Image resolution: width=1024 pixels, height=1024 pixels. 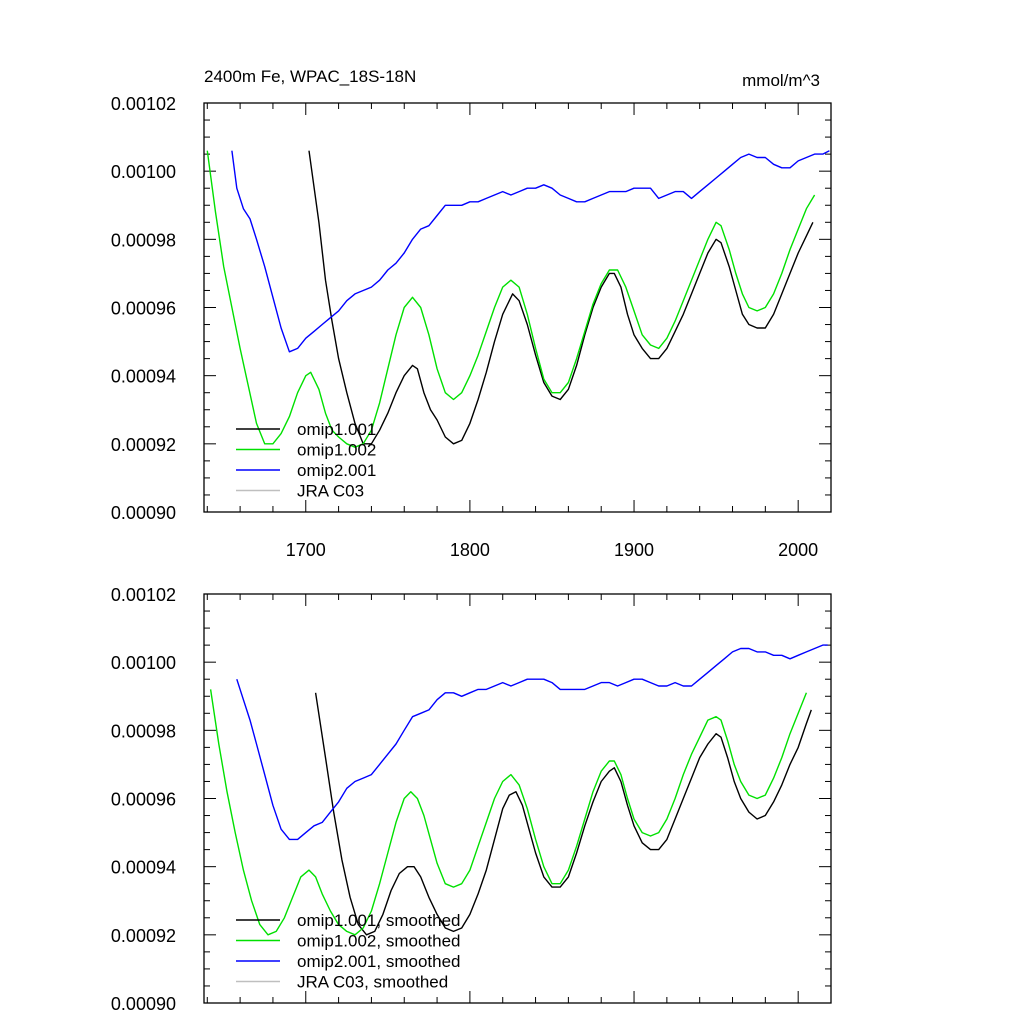 I want to click on units-label: mmol/m^3, so click(x=781, y=80).